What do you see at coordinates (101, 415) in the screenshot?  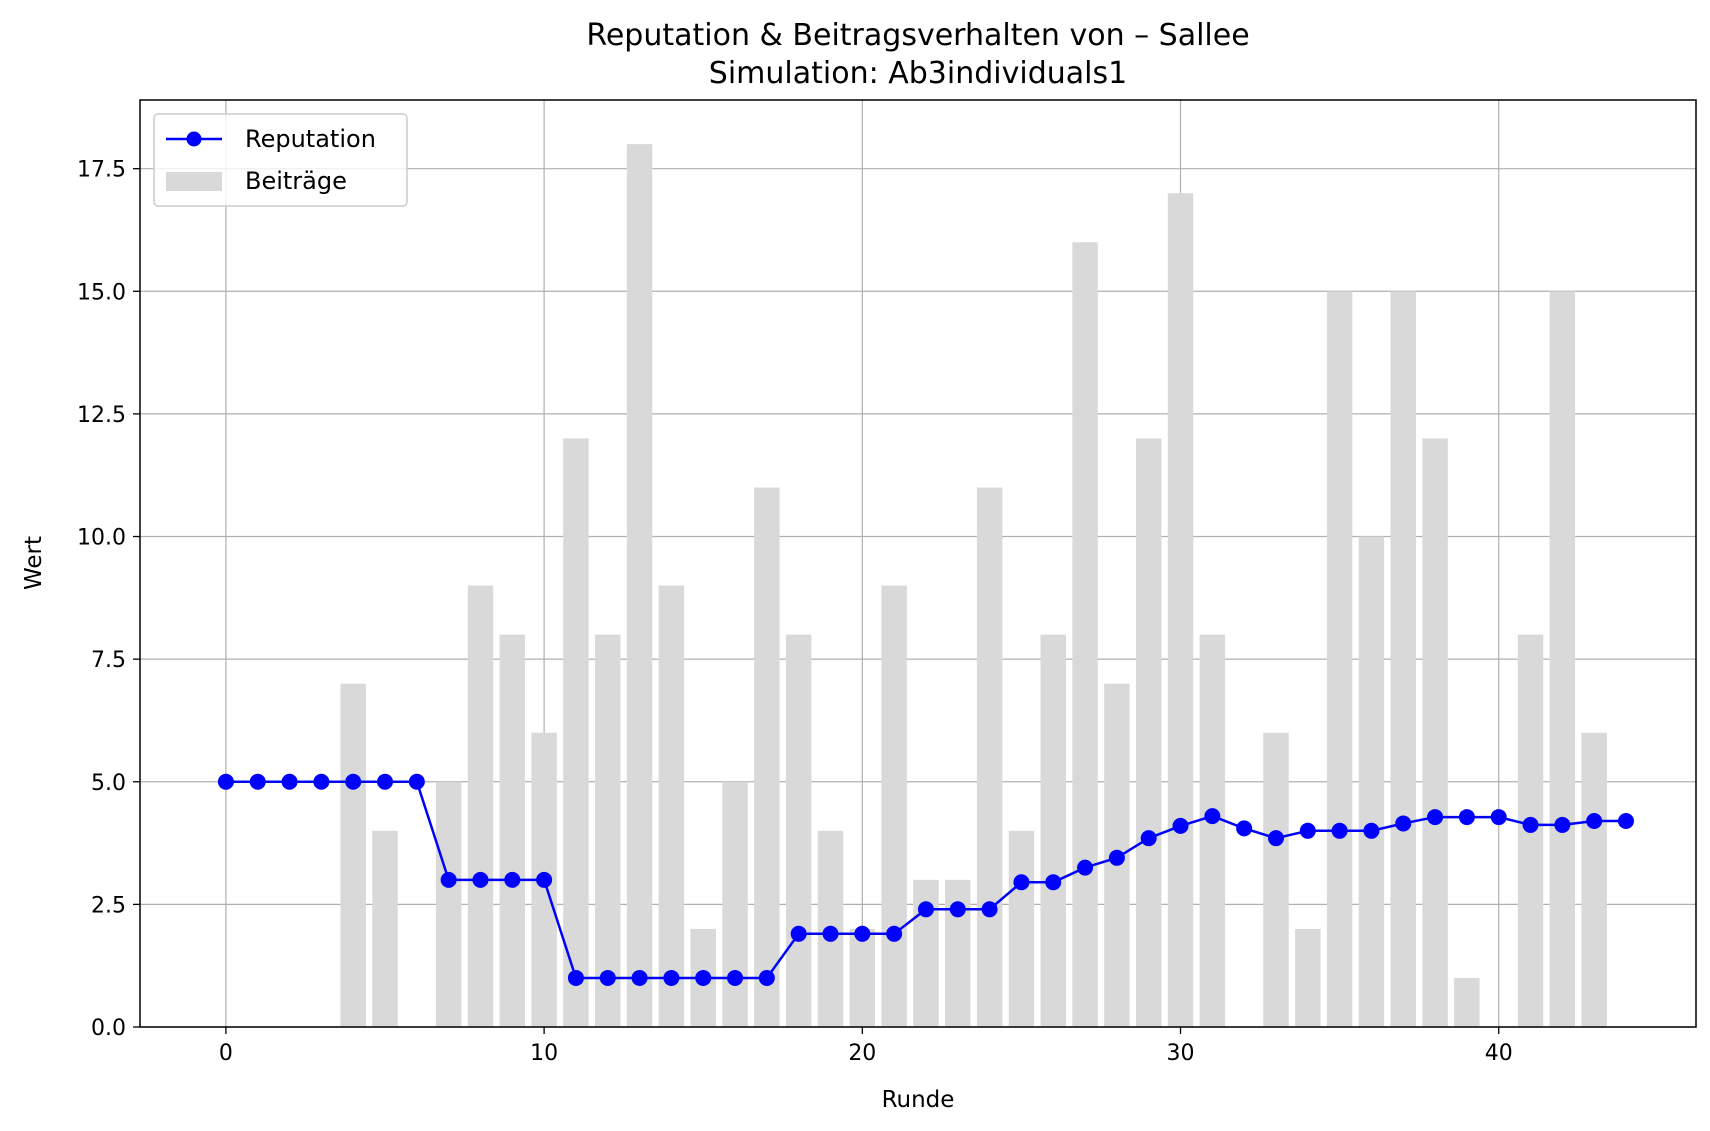 I see `y-tick-label: 12.5` at bounding box center [101, 415].